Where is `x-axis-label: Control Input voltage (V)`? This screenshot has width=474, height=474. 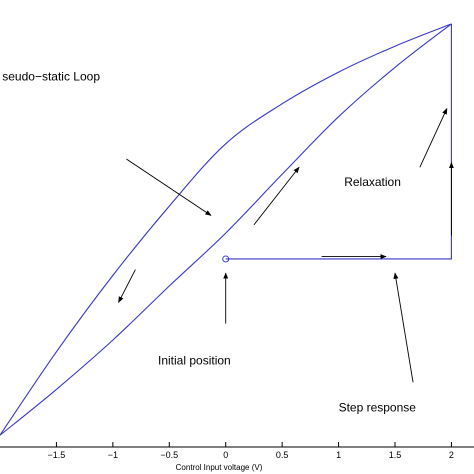
x-axis-label: Control Input voltage (V) is located at coordinates (219, 467).